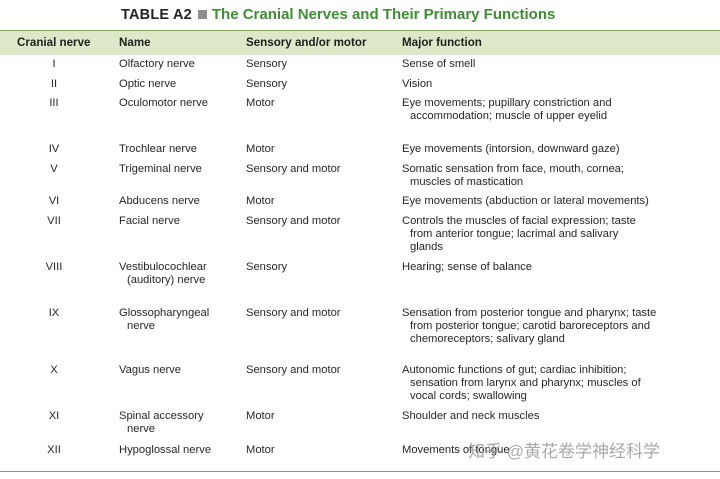 The width and height of the screenshot is (720, 479). I want to click on nerve-function: Shoulder and neck muscles, so click(471, 416).